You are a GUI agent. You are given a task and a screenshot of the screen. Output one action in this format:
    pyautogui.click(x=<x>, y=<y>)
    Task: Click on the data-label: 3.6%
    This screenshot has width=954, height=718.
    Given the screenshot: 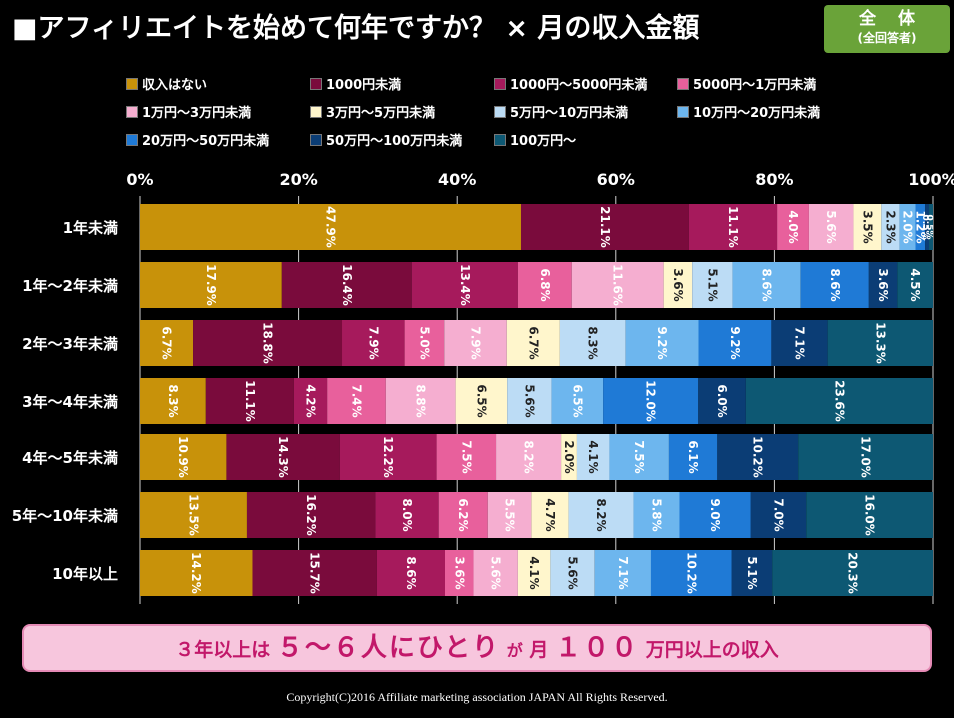 What is the action you would take?
    pyautogui.click(x=459, y=572)
    